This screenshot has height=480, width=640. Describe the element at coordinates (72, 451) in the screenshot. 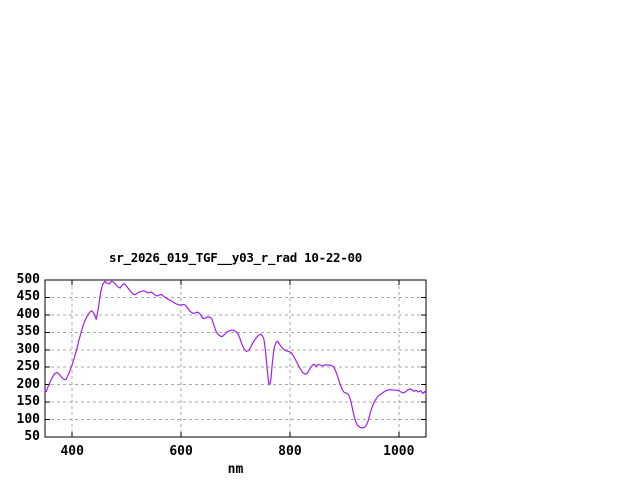

I see `x-tick-label: 400` at that location.